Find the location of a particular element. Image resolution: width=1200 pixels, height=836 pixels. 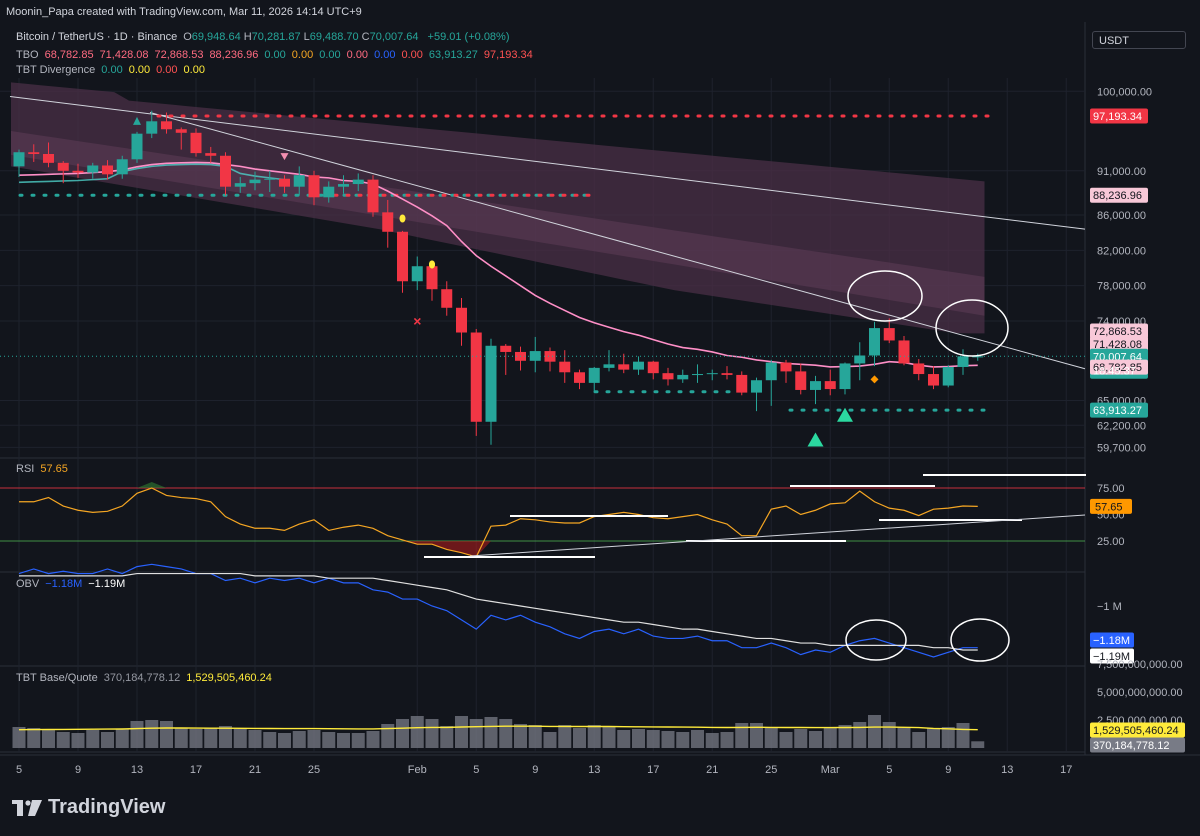

time-tick-8: 9 is located at coordinates (535, 770).